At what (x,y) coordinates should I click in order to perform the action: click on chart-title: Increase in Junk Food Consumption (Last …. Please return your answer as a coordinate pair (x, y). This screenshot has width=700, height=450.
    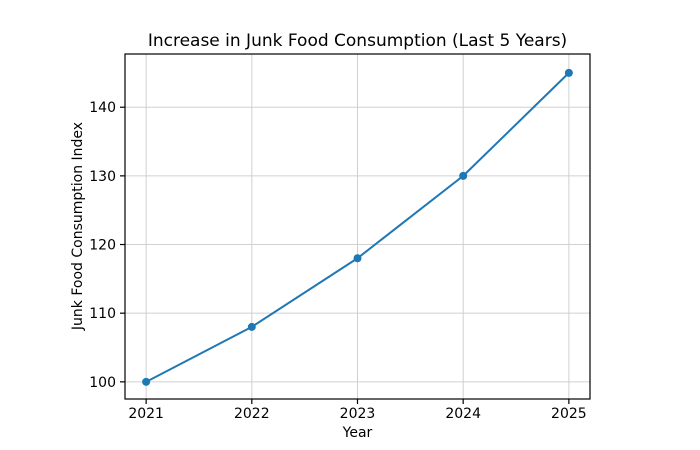
    Looking at the image, I should click on (357, 41).